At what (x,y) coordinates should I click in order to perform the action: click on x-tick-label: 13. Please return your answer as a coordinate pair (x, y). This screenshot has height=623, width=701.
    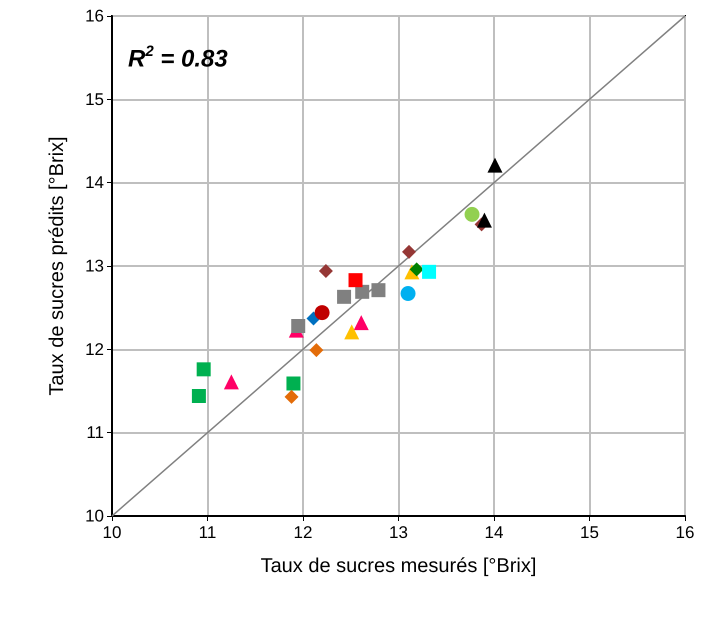
    Looking at the image, I should click on (398, 532).